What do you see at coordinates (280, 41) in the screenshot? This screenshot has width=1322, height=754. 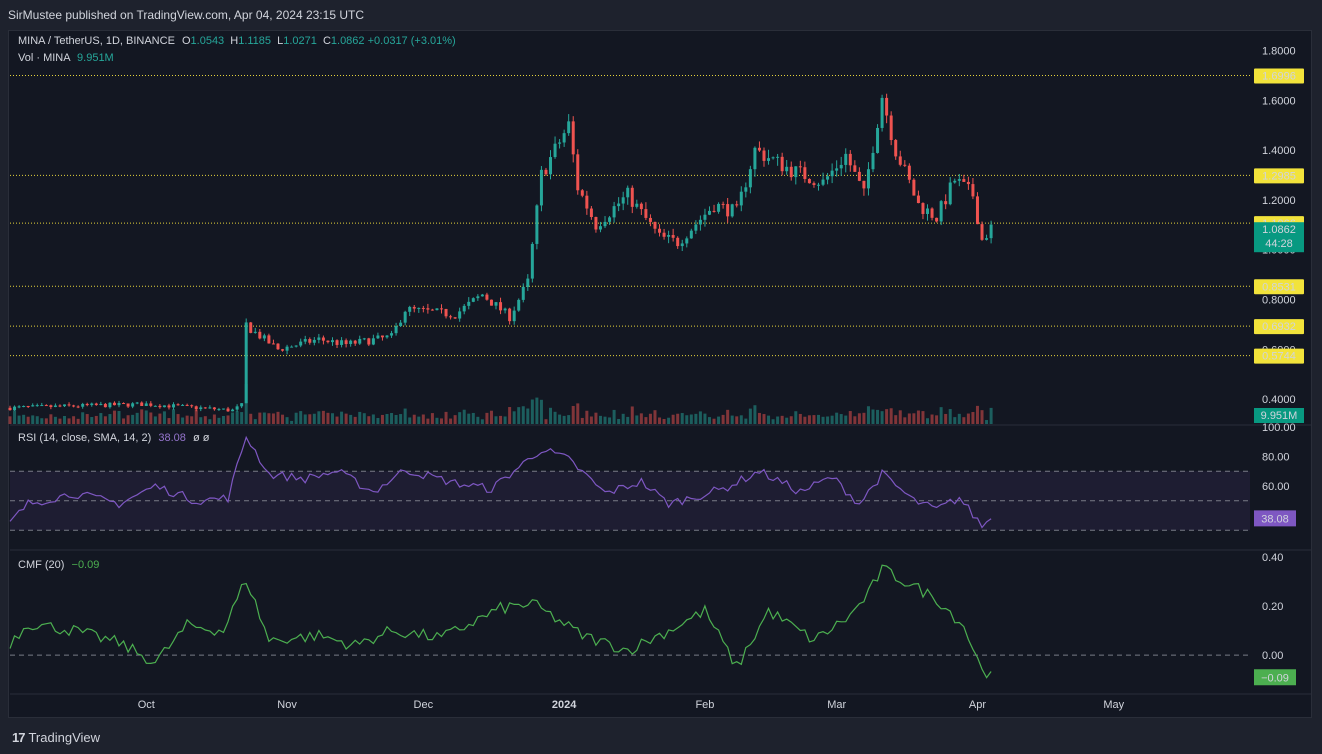 I see `low-label: L` at bounding box center [280, 41].